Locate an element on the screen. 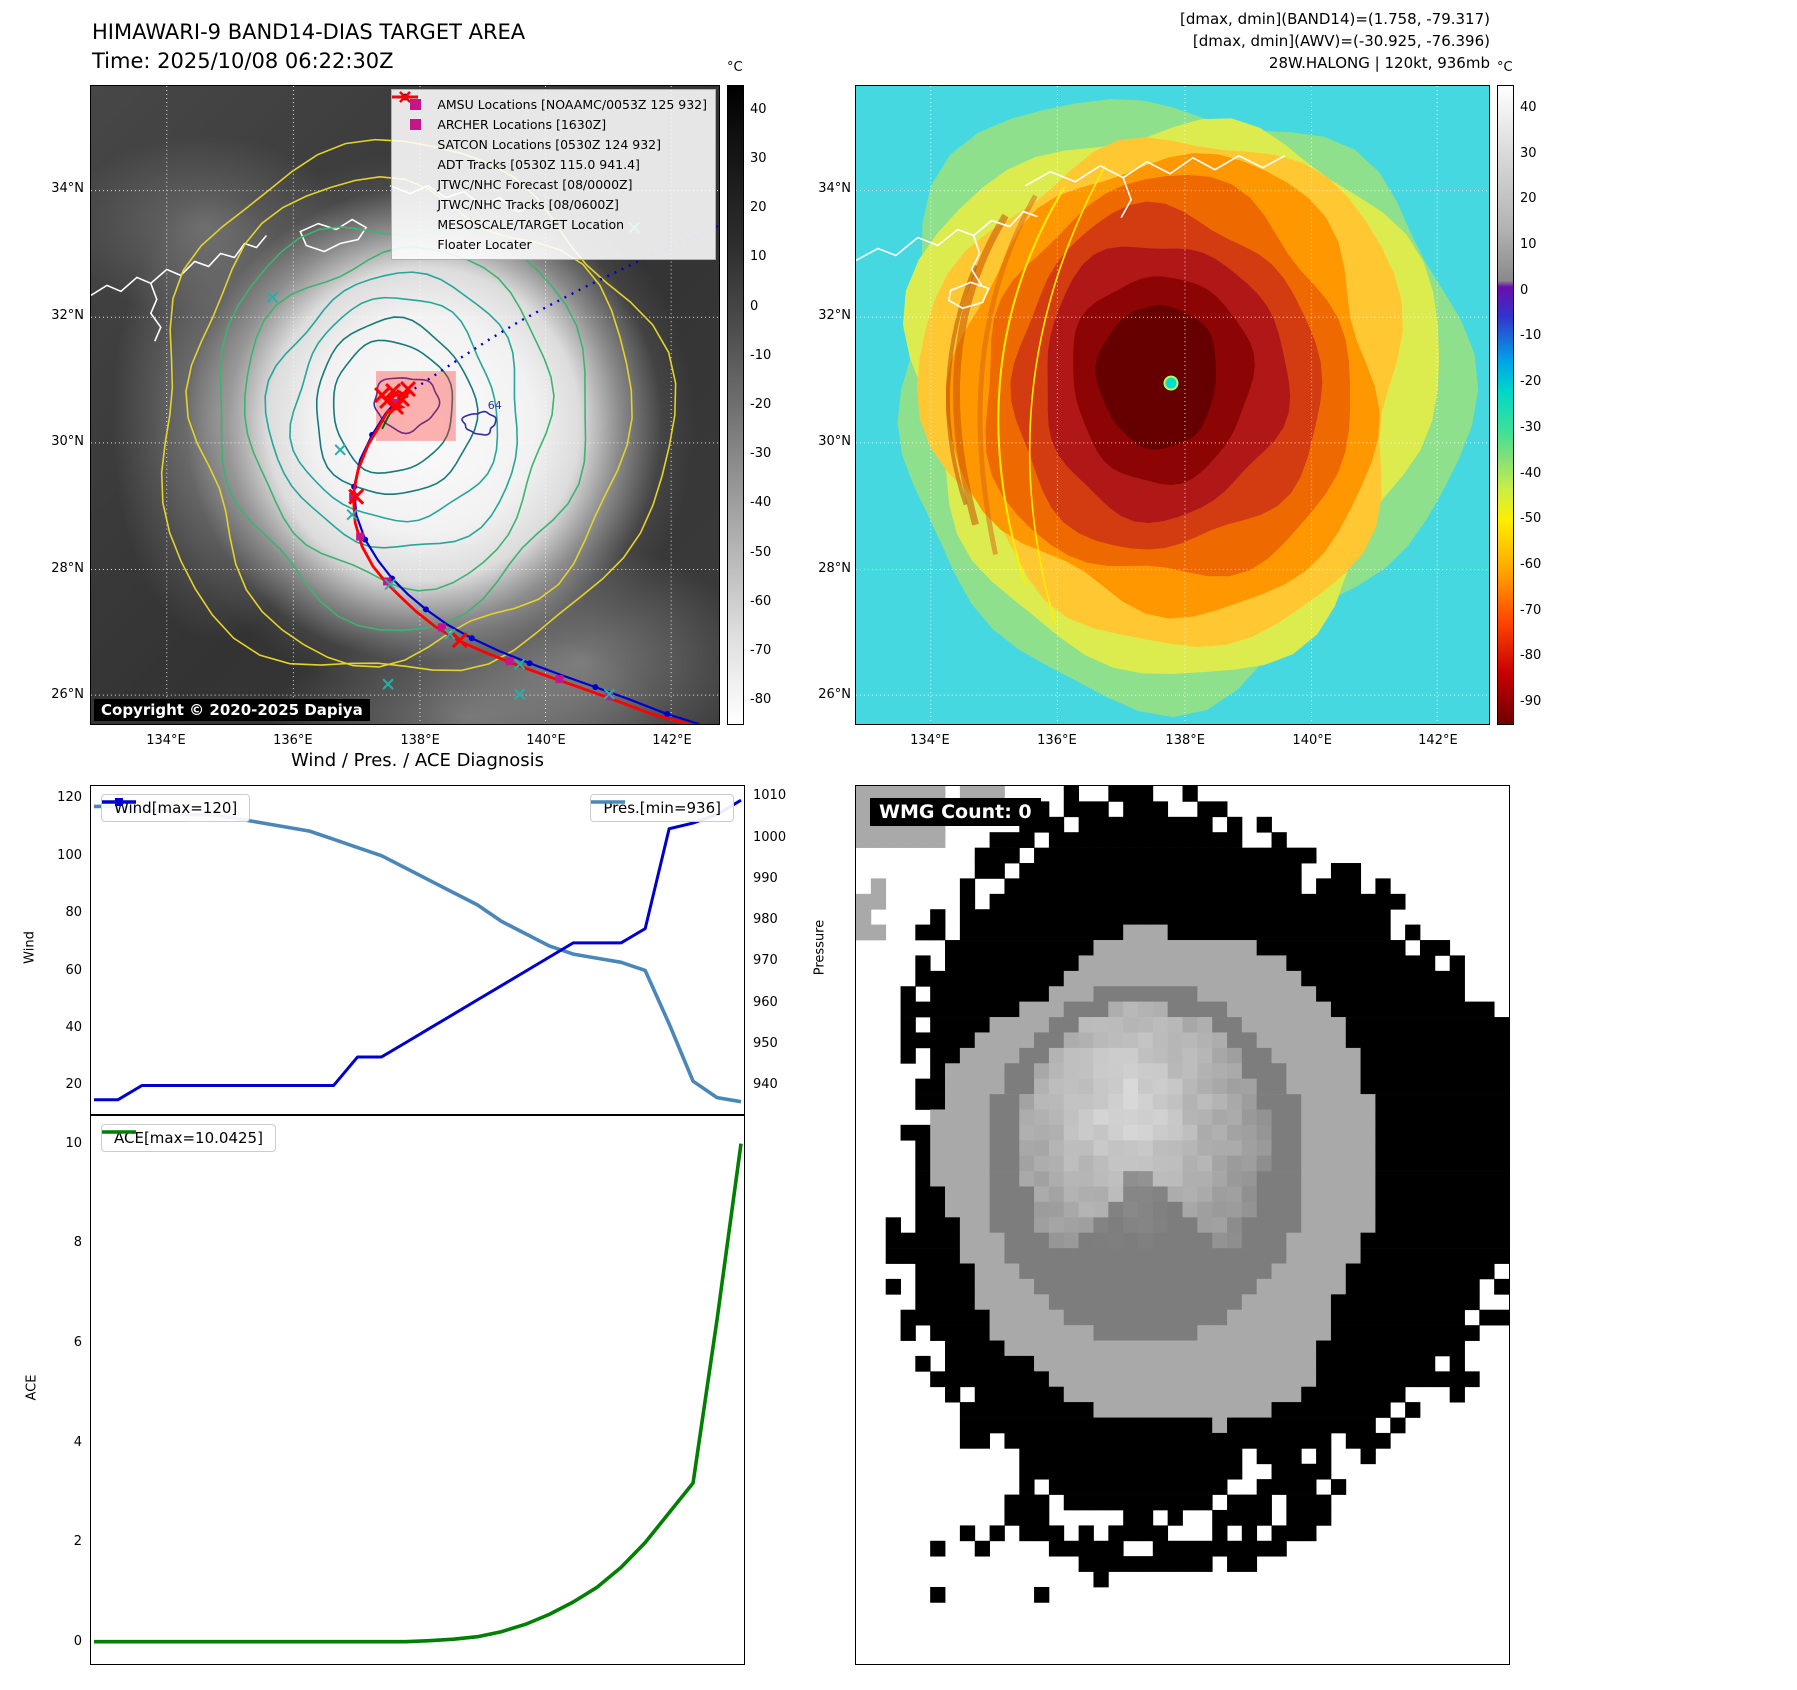 The height and width of the screenshot is (1690, 1797). colorbar-tick-label: -90 is located at coordinates (1531, 702).